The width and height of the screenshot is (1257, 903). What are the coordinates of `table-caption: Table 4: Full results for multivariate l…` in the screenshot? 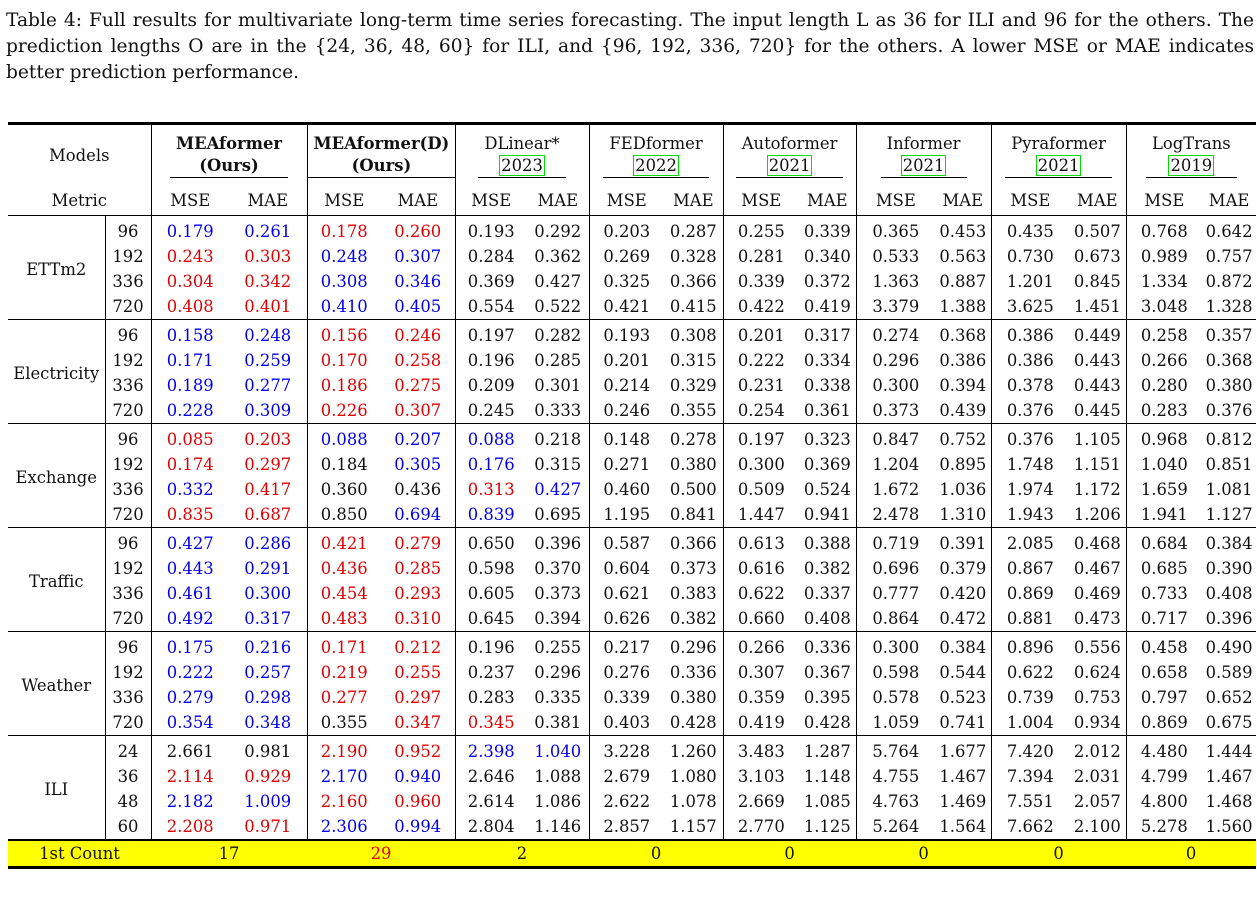 It's located at (630, 46).